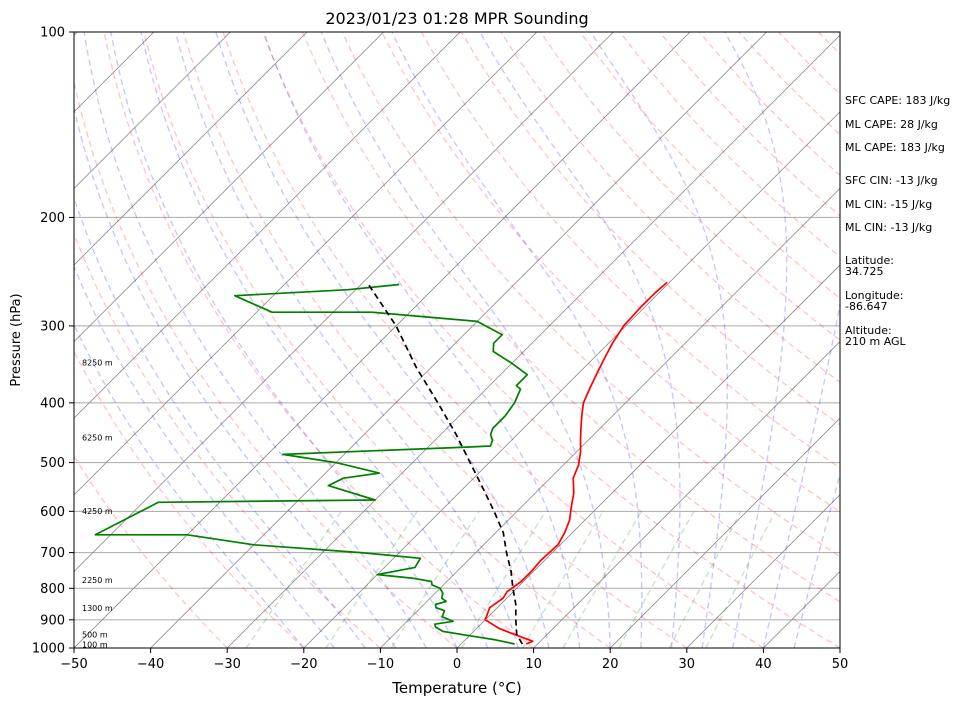 This screenshot has width=960, height=705. Describe the element at coordinates (97, 608) in the screenshot. I see `height-label: 1300 m` at that location.